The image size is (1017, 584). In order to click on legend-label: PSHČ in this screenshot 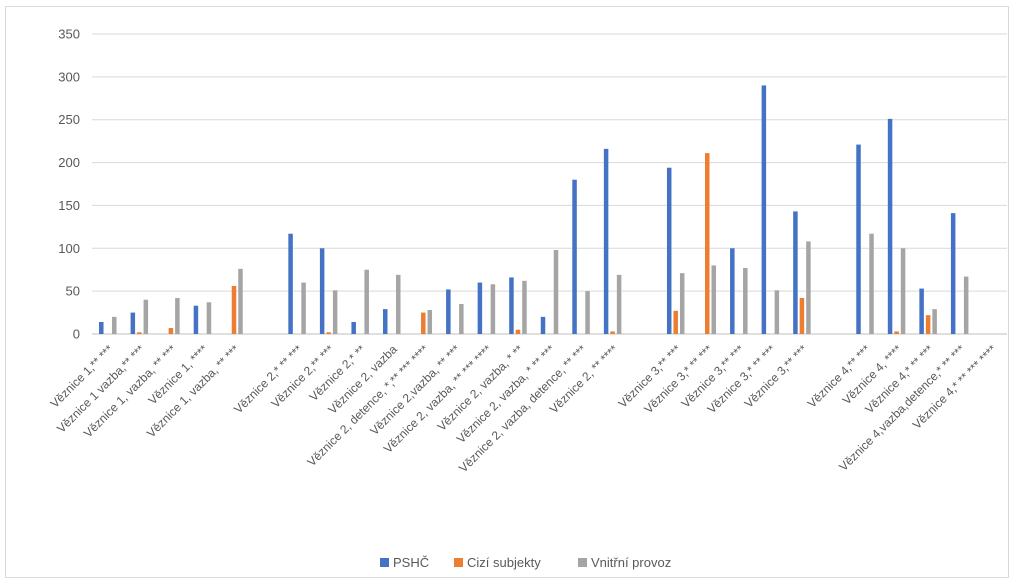, I will do `click(411, 562)`.